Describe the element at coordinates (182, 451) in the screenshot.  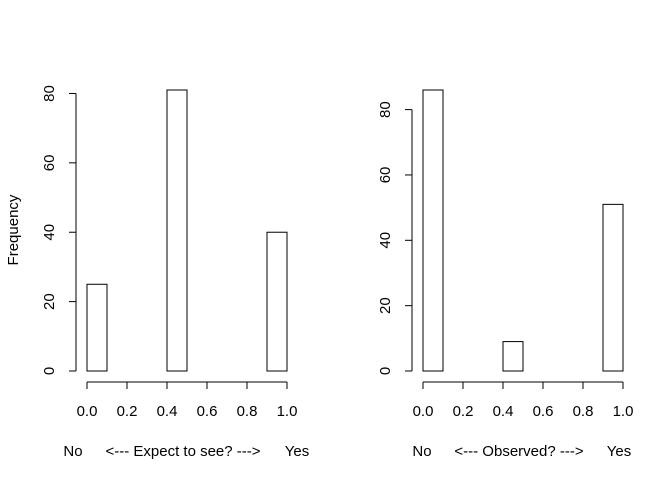
I see `x-axis-label-middle: <--- Expect to see? --->` at that location.